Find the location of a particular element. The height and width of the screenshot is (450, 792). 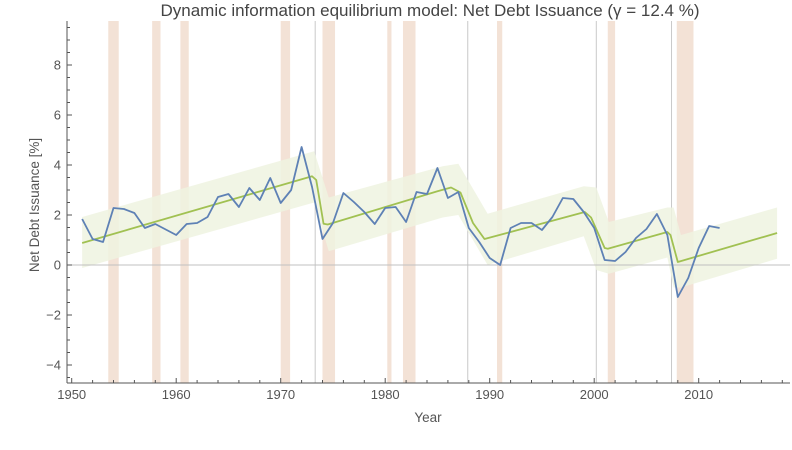

x-tick-label: 1980 is located at coordinates (385, 394).